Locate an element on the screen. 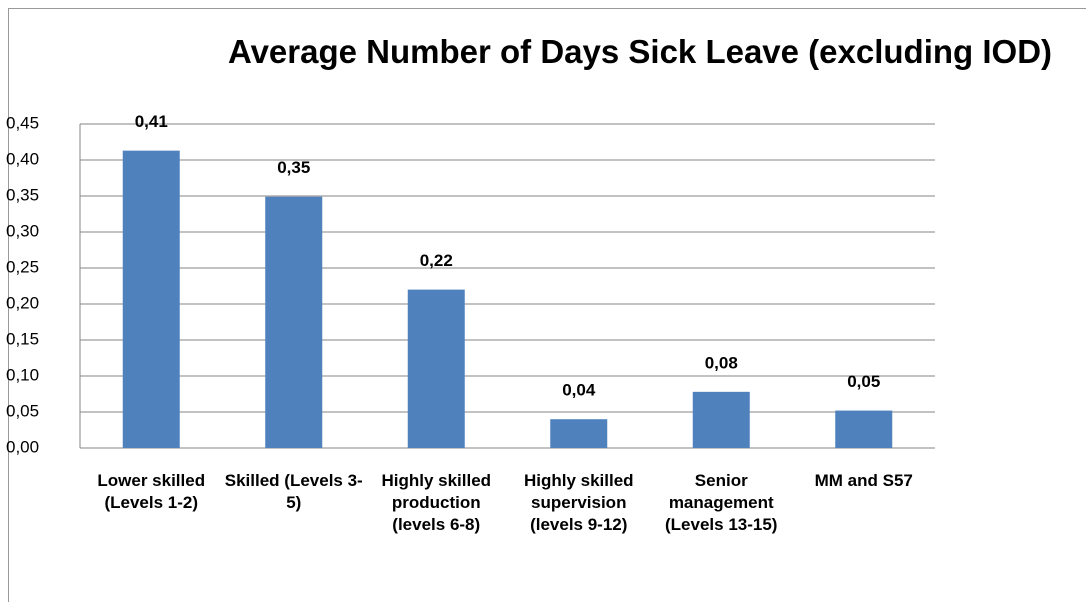 This screenshot has width=1086, height=602. y-tick-label: 0,20 is located at coordinates (22, 302).